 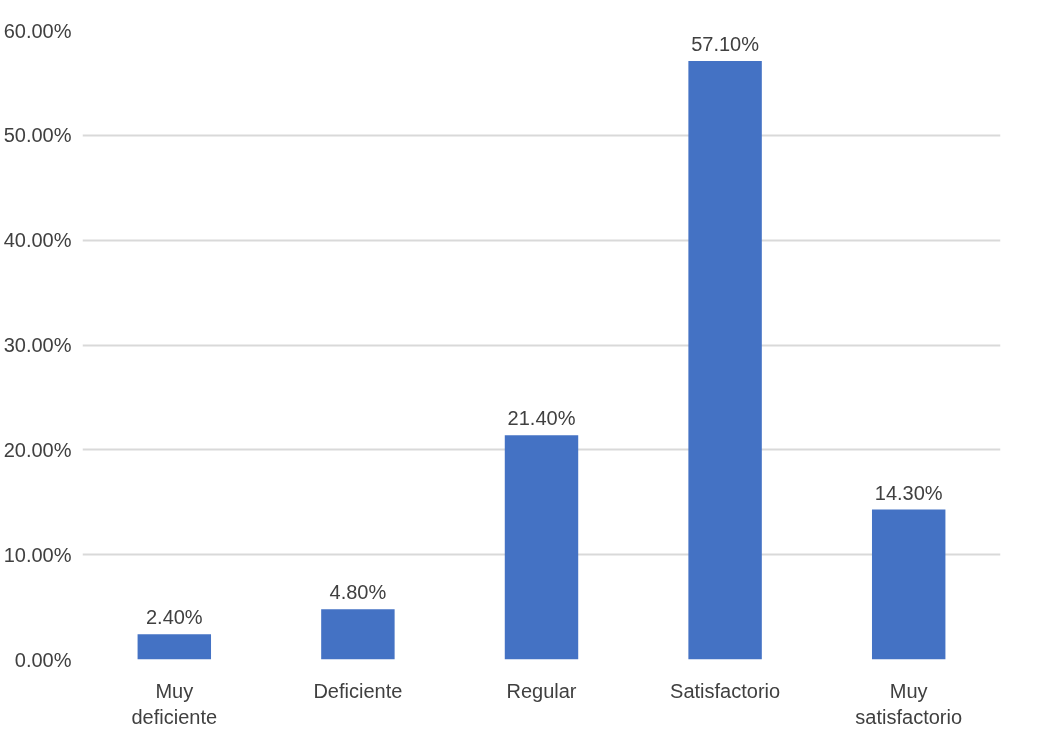 I want to click on y-tick-label: 30.00%, so click(x=37, y=345).